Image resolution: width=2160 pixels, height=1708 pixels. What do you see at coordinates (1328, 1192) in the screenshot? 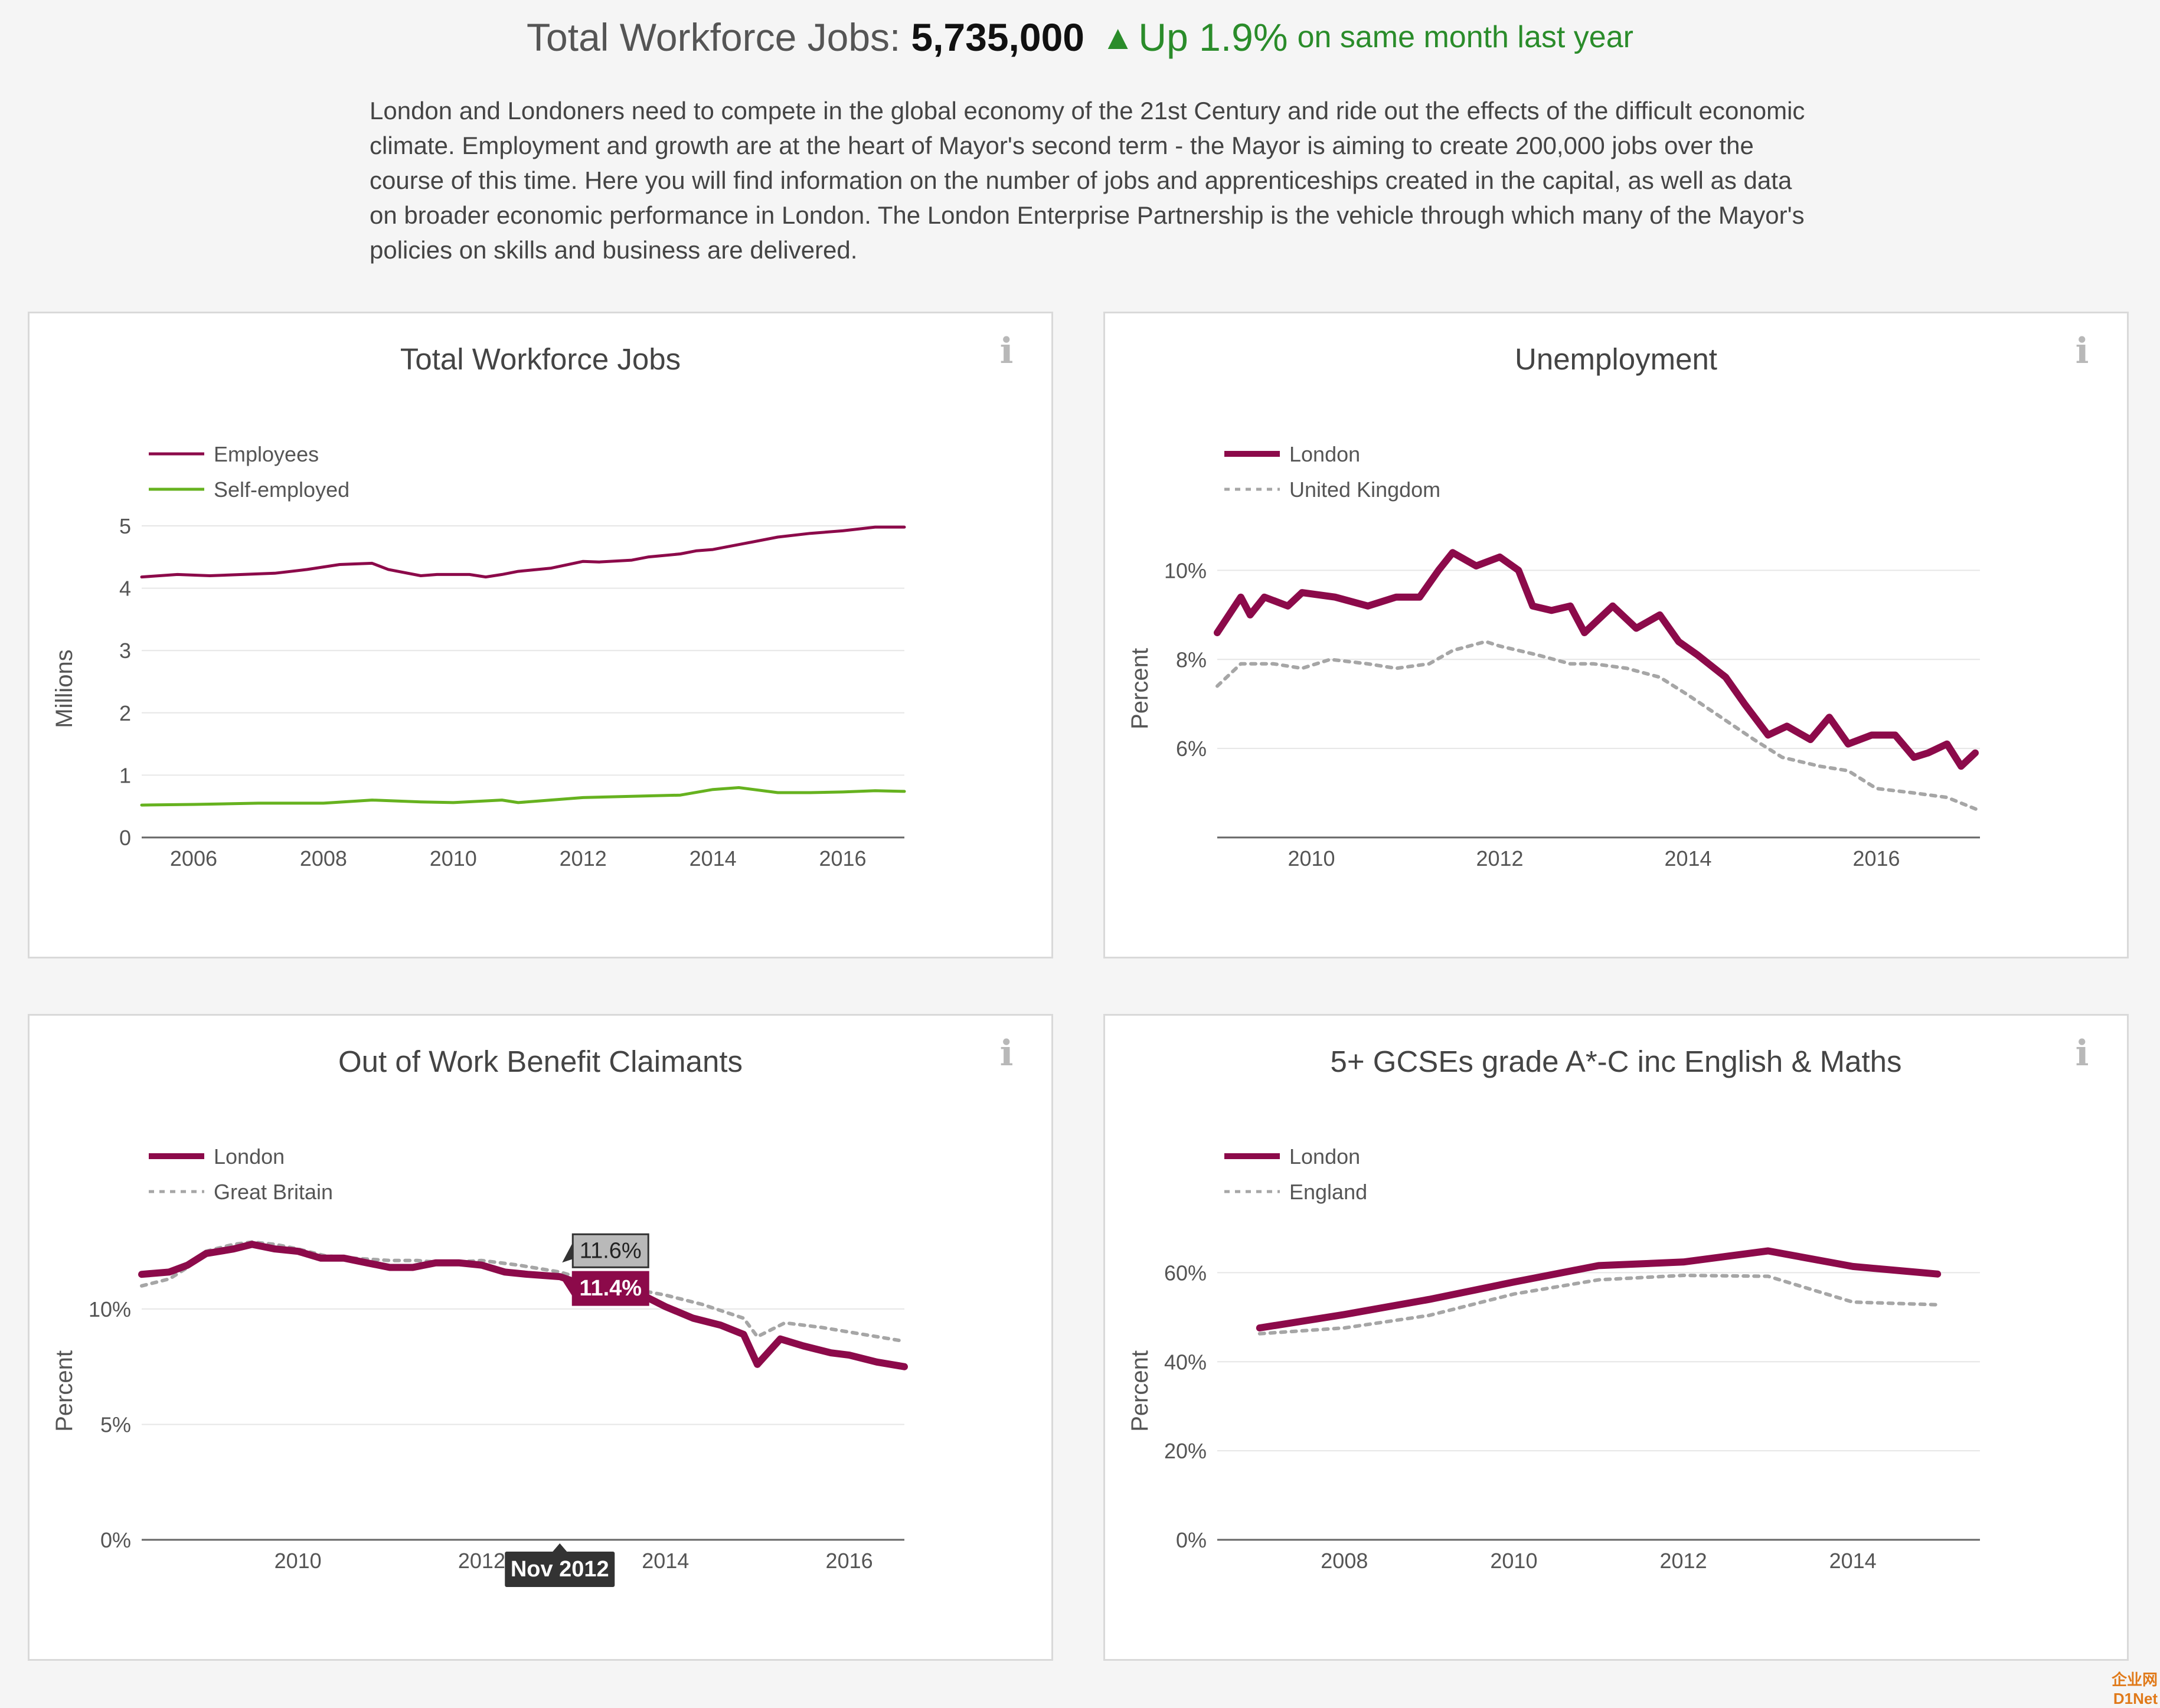
I see `legend-label-england: England` at bounding box center [1328, 1192].